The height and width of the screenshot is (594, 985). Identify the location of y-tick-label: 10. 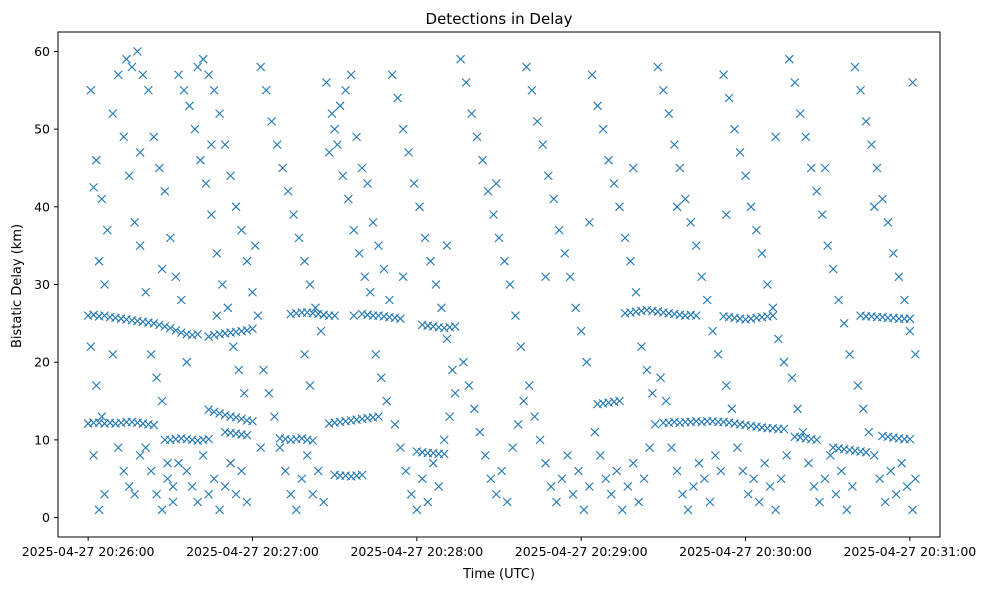
(42, 439).